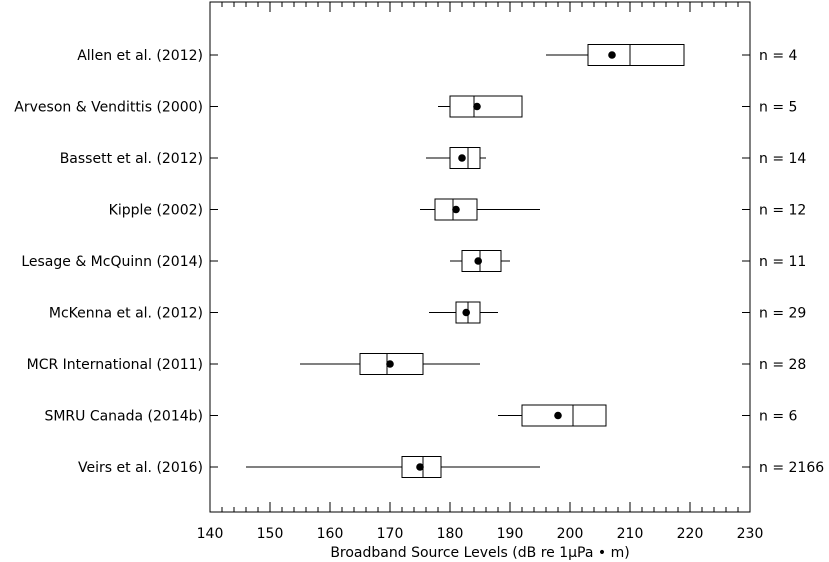  What do you see at coordinates (140, 468) in the screenshot?
I see `study-label: Veirs et al. (2016)` at bounding box center [140, 468].